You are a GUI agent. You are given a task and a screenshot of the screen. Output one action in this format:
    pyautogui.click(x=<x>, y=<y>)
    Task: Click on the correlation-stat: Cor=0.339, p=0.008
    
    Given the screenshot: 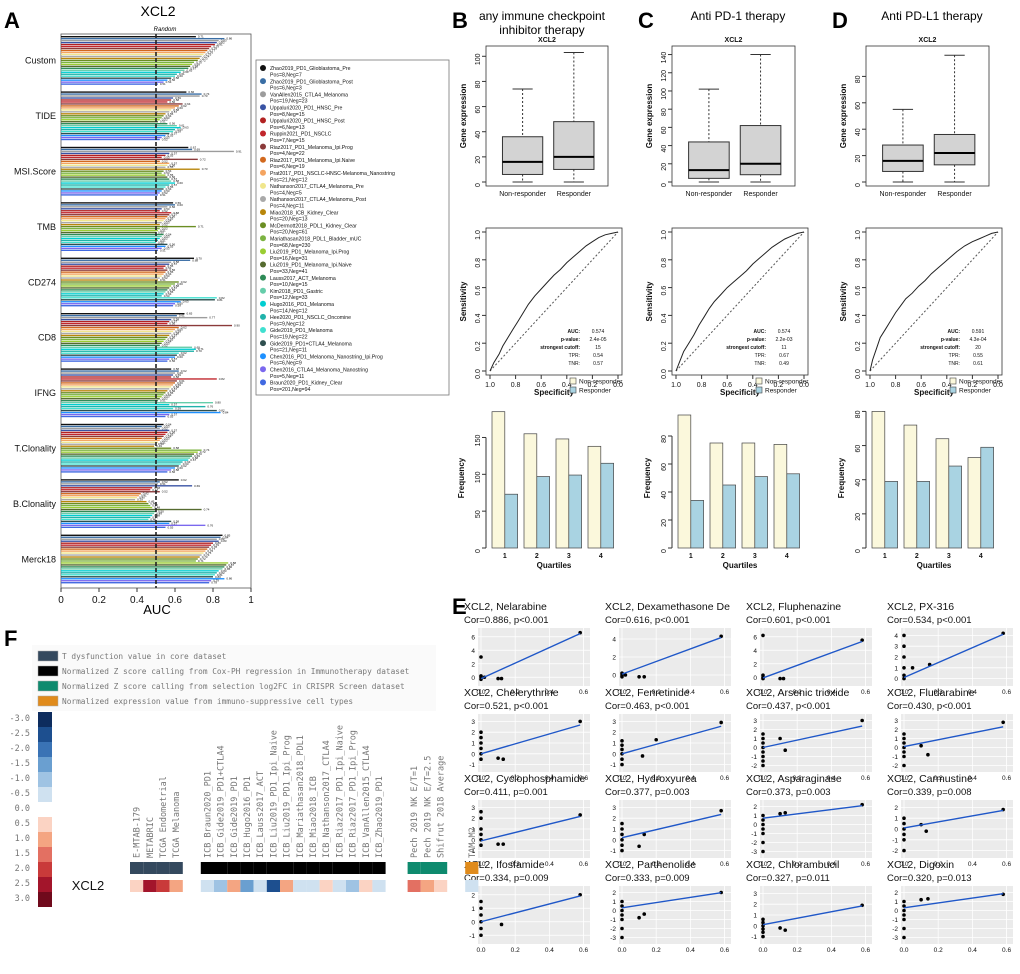 What is the action you would take?
    pyautogui.click(x=929, y=792)
    